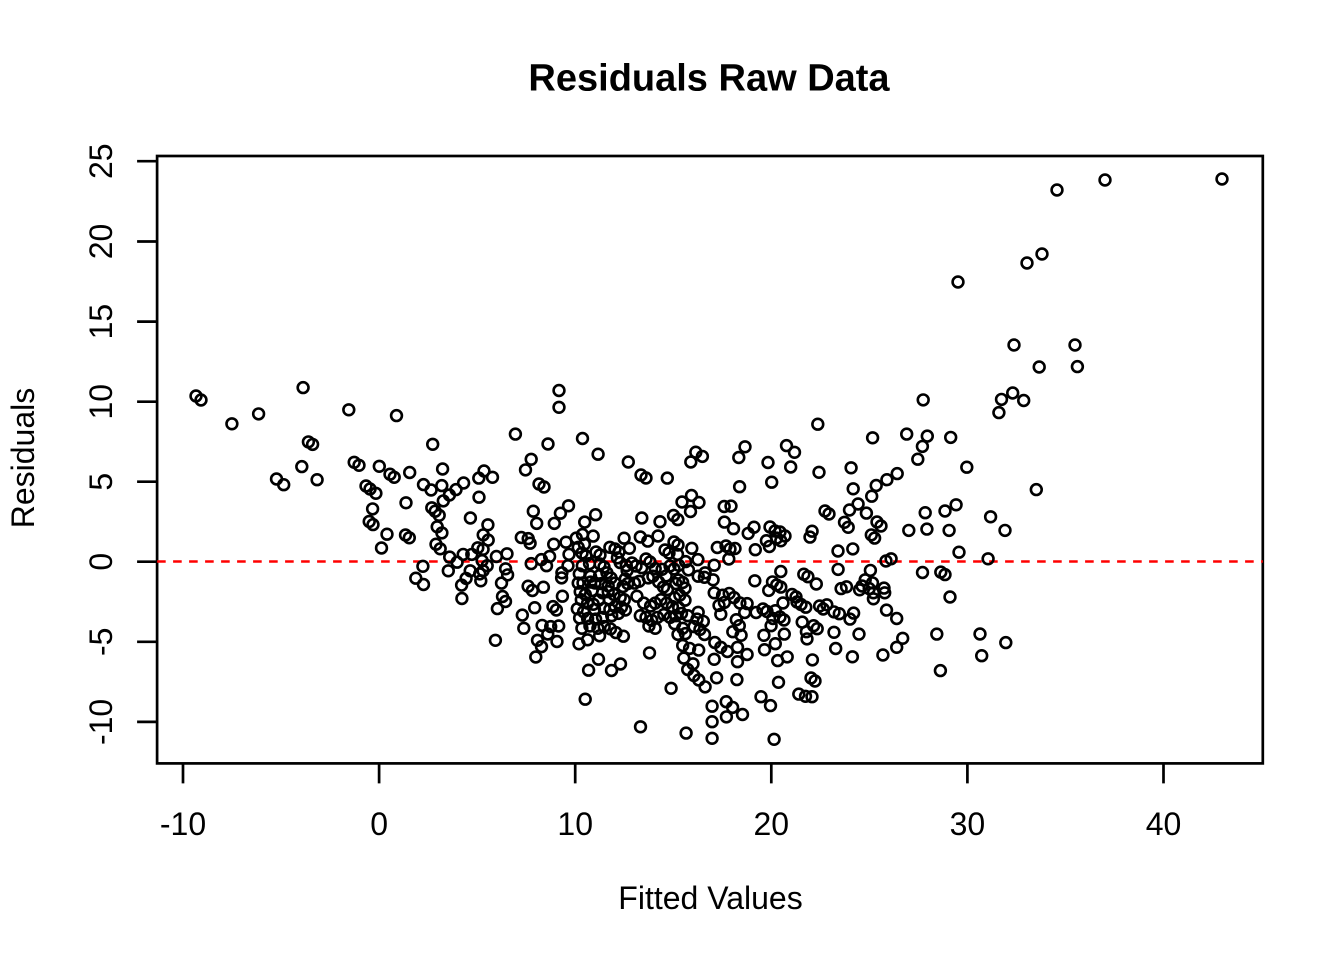  Describe the element at coordinates (968, 824) in the screenshot. I see `svg-text: 30` at that location.